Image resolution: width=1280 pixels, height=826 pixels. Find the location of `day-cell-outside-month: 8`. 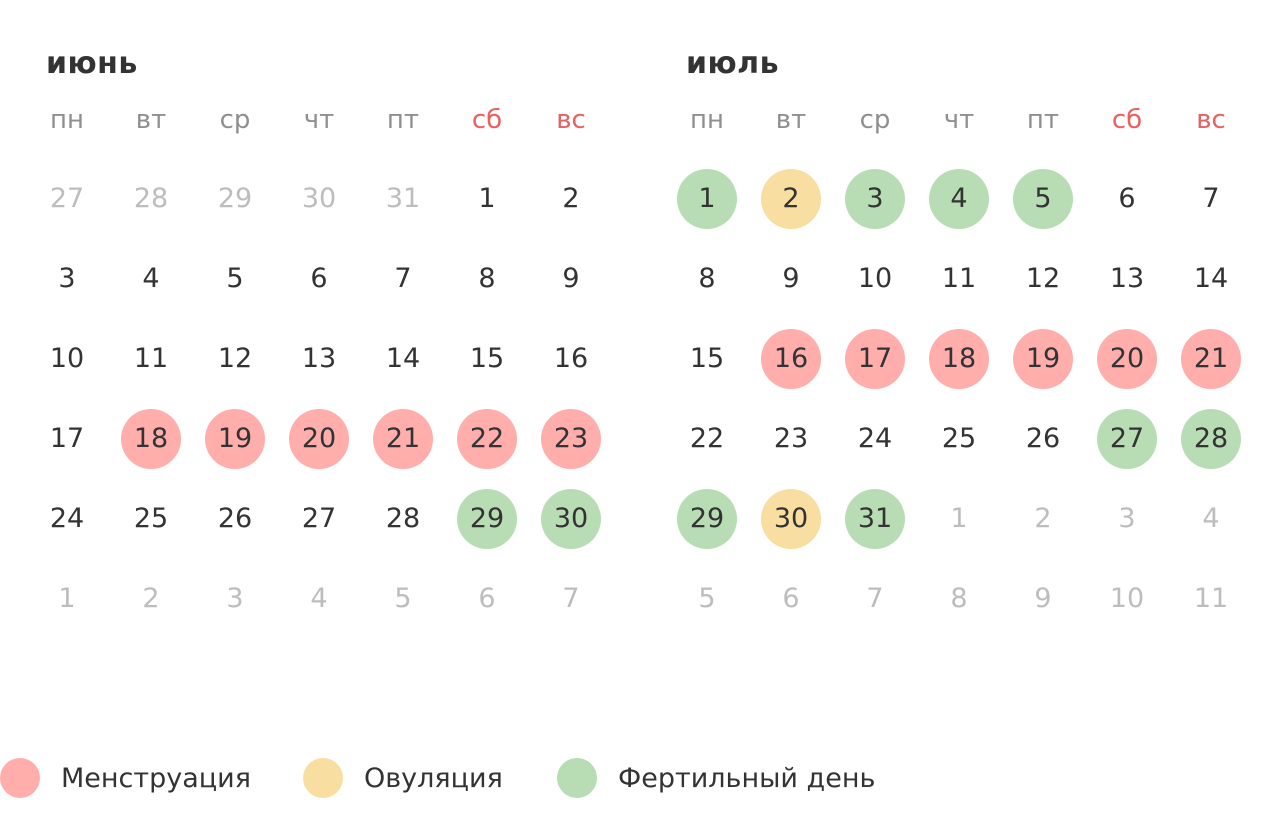

day-cell-outside-month: 8 is located at coordinates (959, 598).